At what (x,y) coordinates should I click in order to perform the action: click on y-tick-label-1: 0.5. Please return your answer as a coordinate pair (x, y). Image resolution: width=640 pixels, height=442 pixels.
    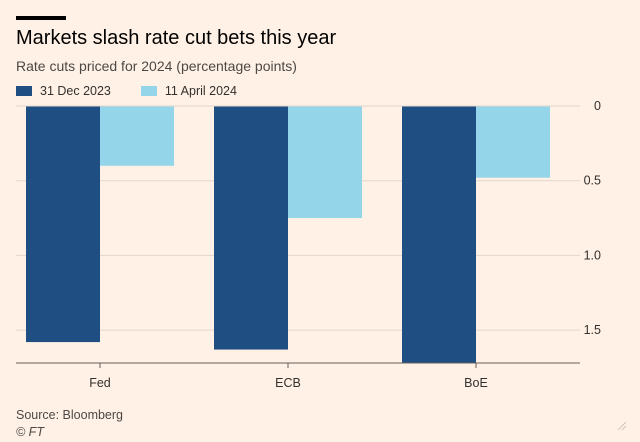
    Looking at the image, I should click on (592, 181).